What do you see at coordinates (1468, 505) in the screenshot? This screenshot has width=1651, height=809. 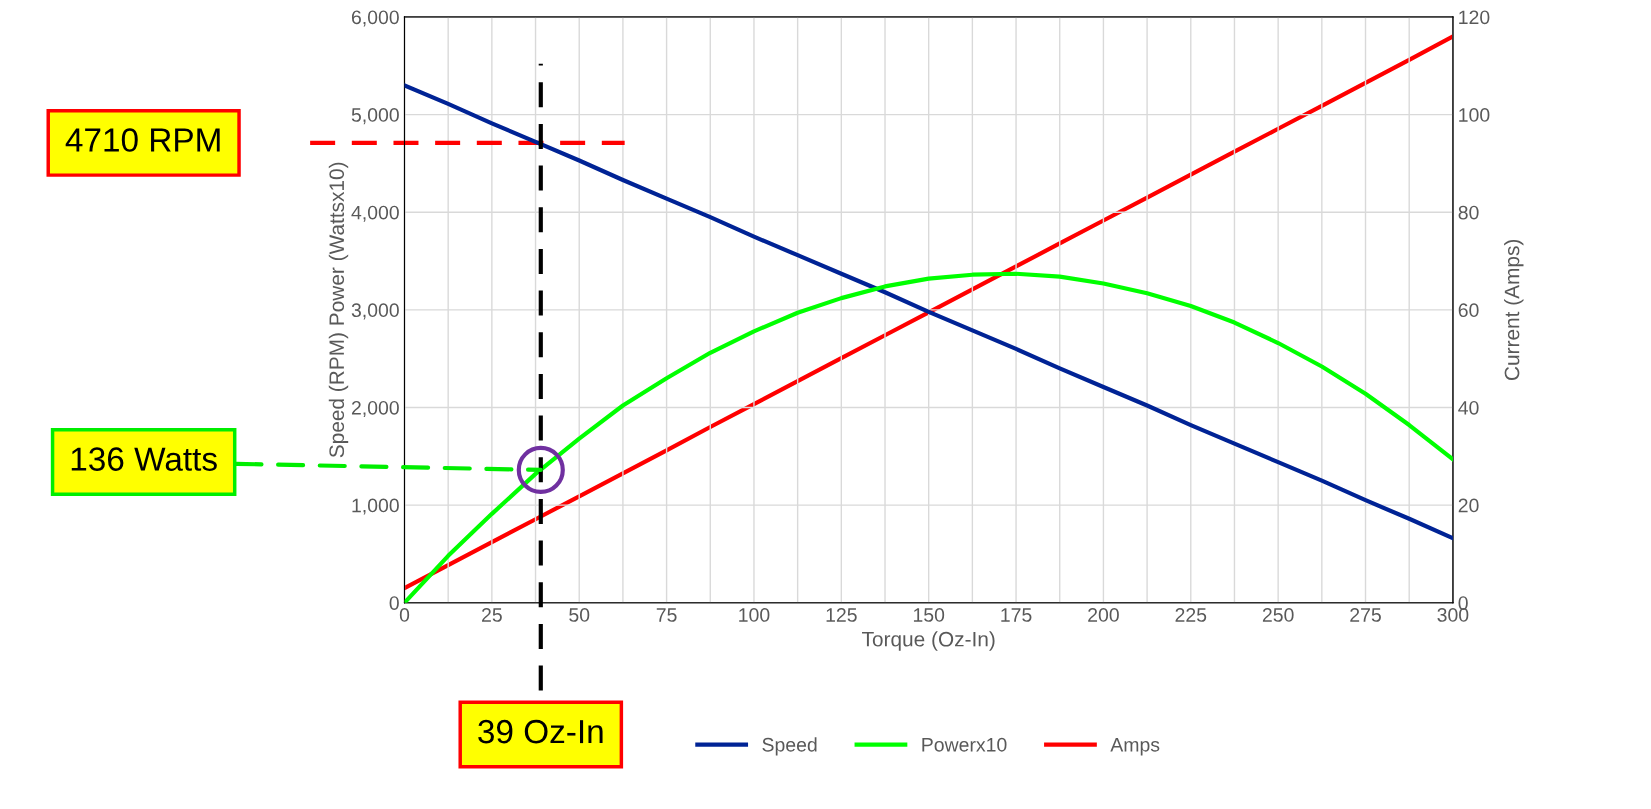 I see `y2-tick-label: 20` at bounding box center [1468, 505].